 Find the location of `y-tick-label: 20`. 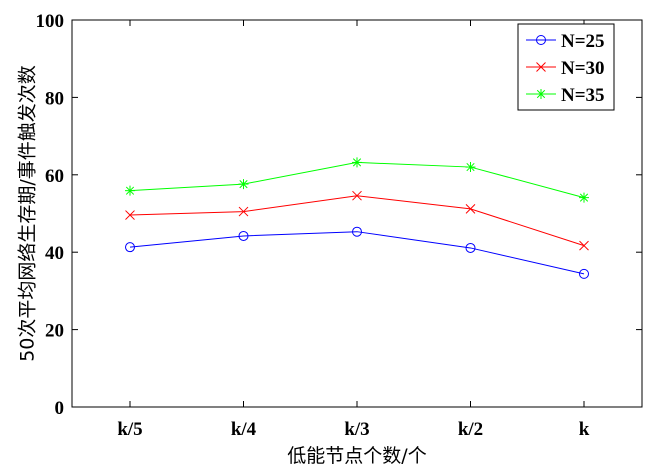

y-tick-label: 20 is located at coordinates (54, 331).